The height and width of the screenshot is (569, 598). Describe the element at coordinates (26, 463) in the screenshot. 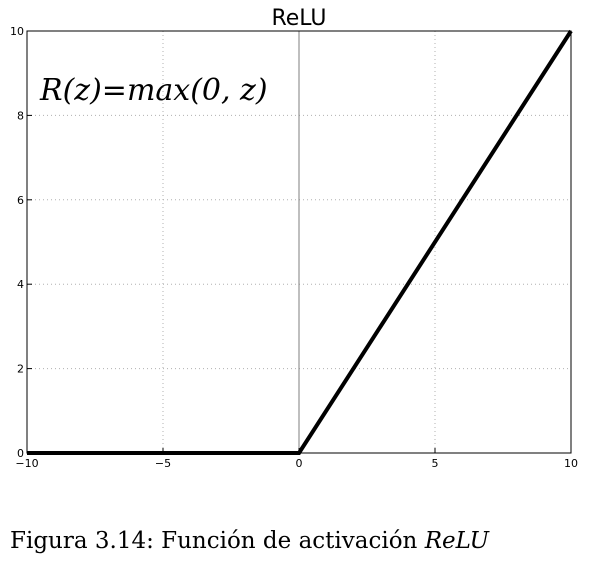

I see `x-tick-label: −10` at that location.